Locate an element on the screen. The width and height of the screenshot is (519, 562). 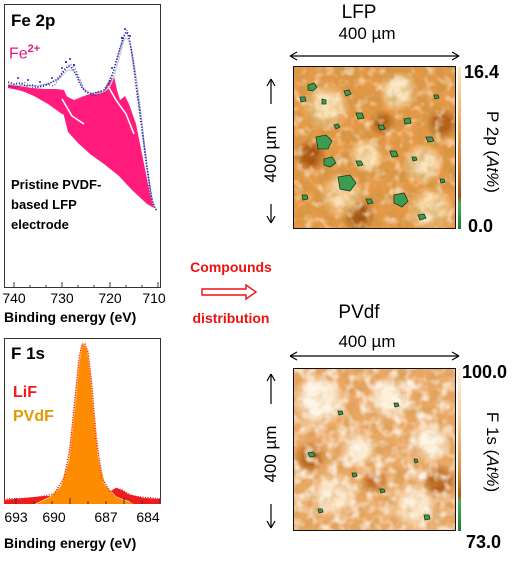
fe2p-fe2plus-satellite-fill is located at coordinates (40, 100).